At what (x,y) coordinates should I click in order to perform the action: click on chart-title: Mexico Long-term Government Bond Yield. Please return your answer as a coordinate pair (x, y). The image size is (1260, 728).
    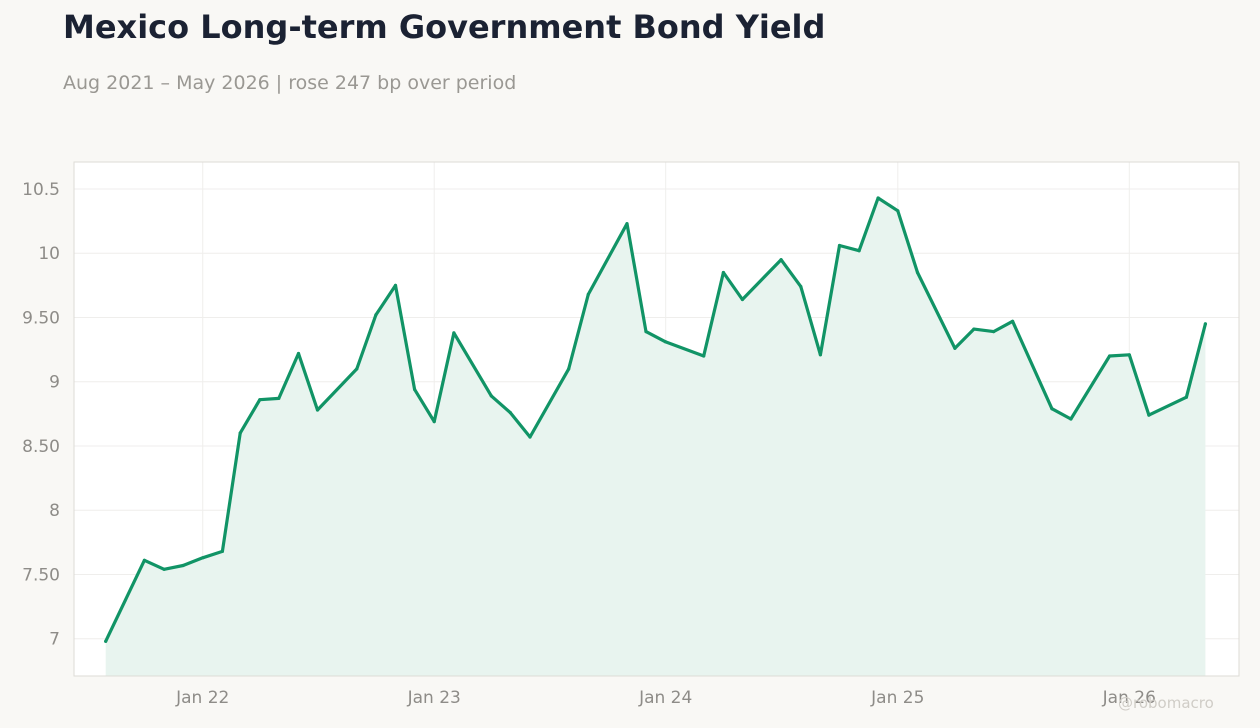
    Looking at the image, I should click on (444, 27).